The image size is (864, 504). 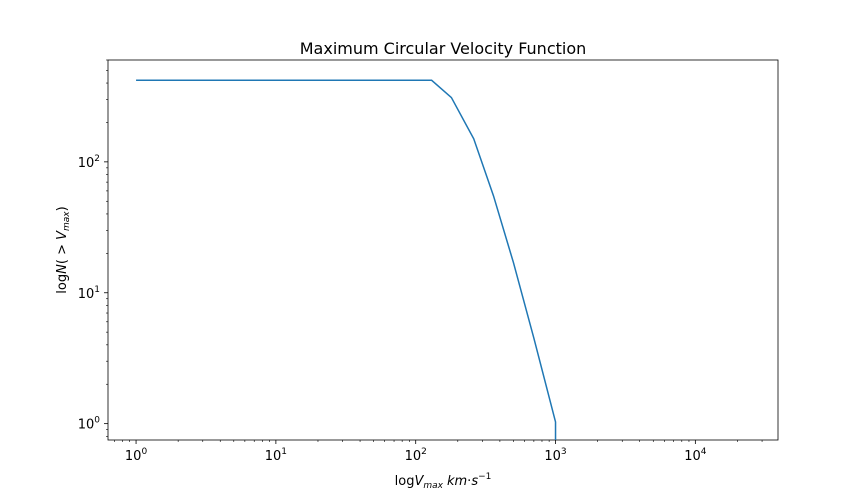 I want to click on chart-title: Maximum Circular Velocity Function, so click(x=443, y=48).